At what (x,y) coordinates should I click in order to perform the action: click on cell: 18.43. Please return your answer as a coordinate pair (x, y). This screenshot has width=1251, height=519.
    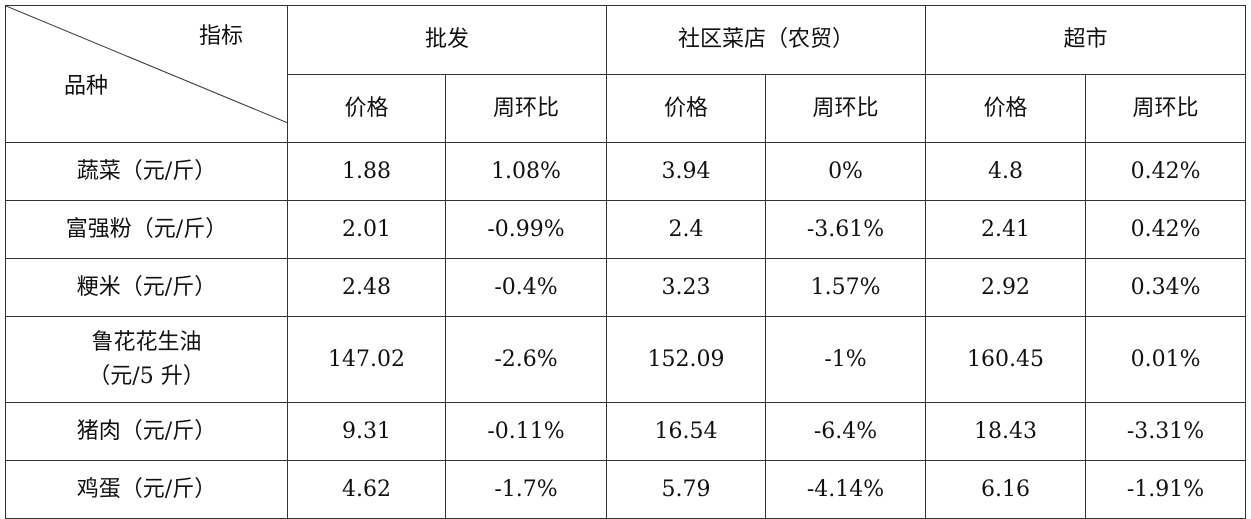
    Looking at the image, I should click on (1006, 431).